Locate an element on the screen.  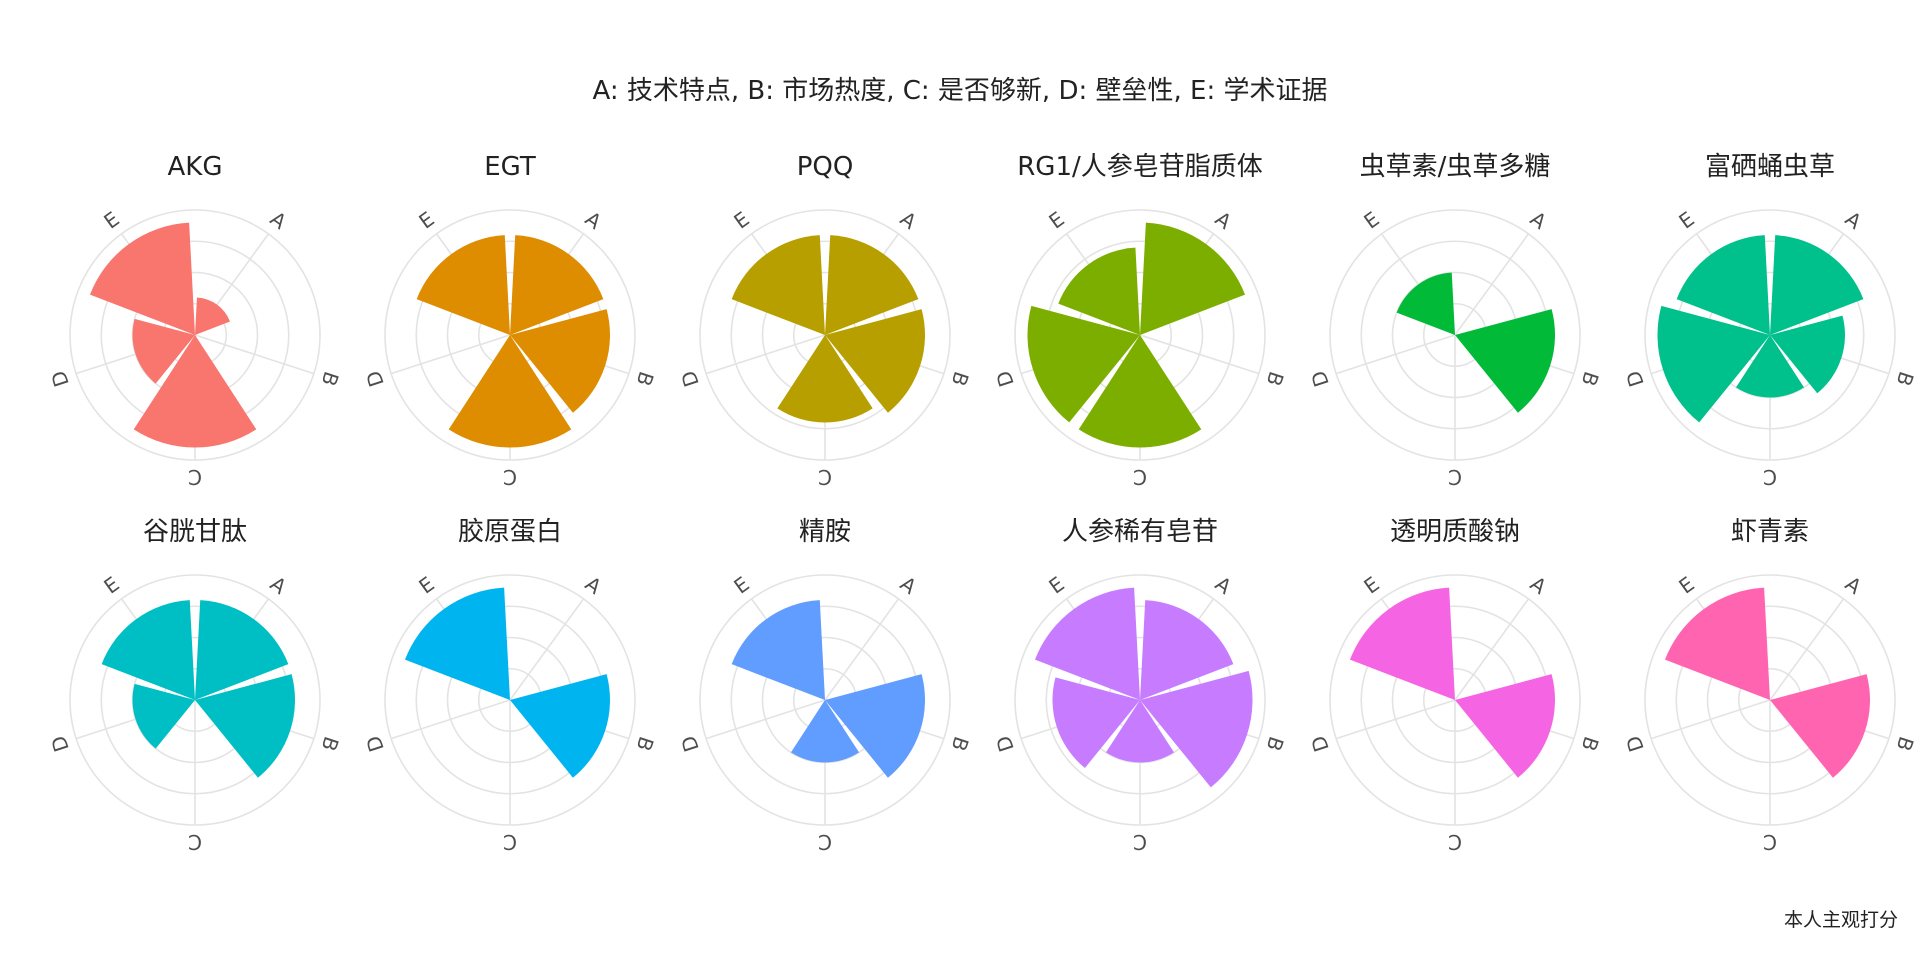
panel-title: 人参稀有皂苷 is located at coordinates (1140, 532).